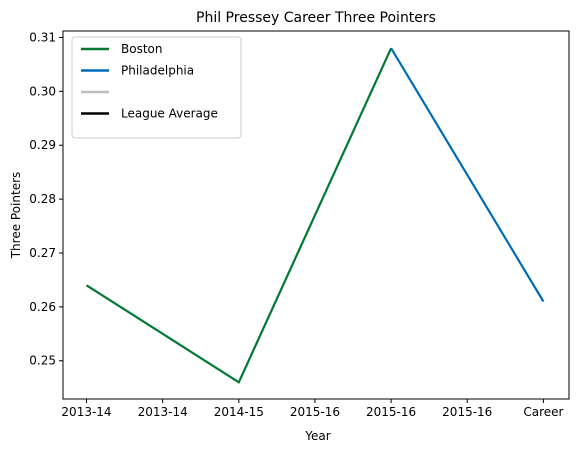  Describe the element at coordinates (141, 49) in the screenshot. I see `legend-label: Boston` at that location.